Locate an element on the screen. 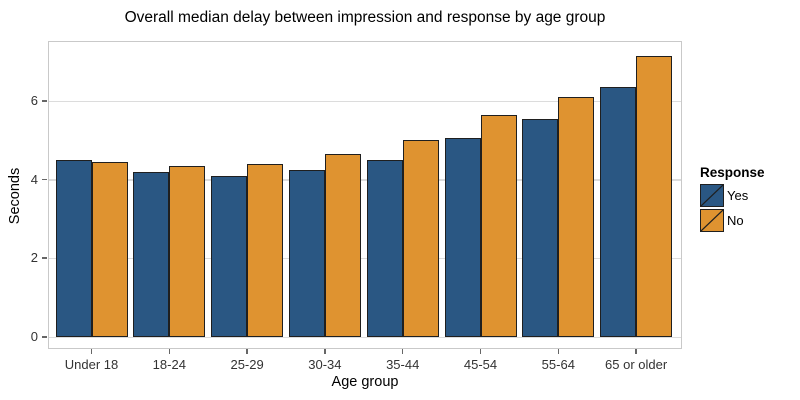  legend-item-yes: Yes is located at coordinates (732, 195).